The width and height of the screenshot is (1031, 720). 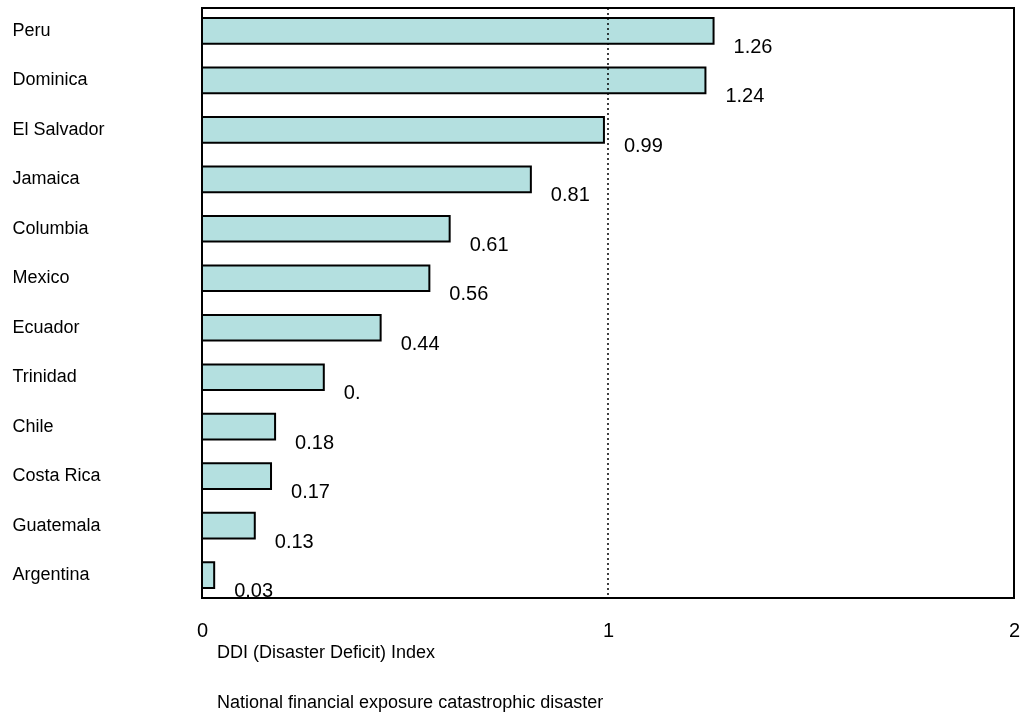 What do you see at coordinates (643, 144) in the screenshot?
I see `data-label: 0.99` at bounding box center [643, 144].